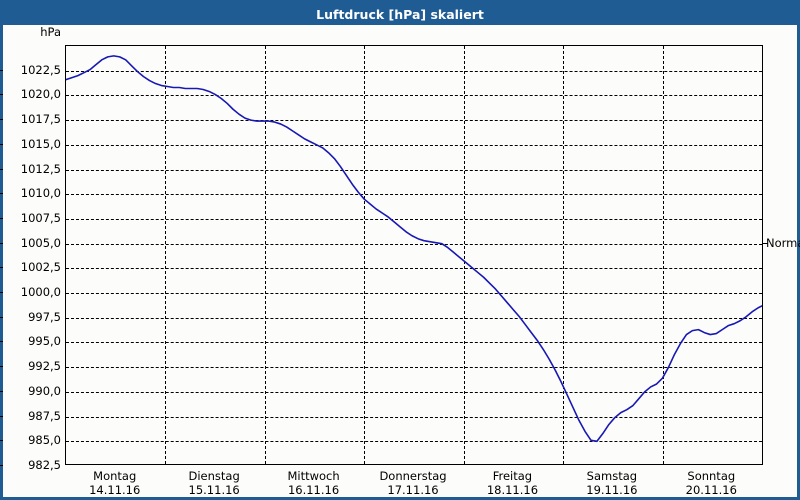 This screenshot has height=500, width=800. I want to click on x-axis-date: 15.11.16, so click(214, 490).